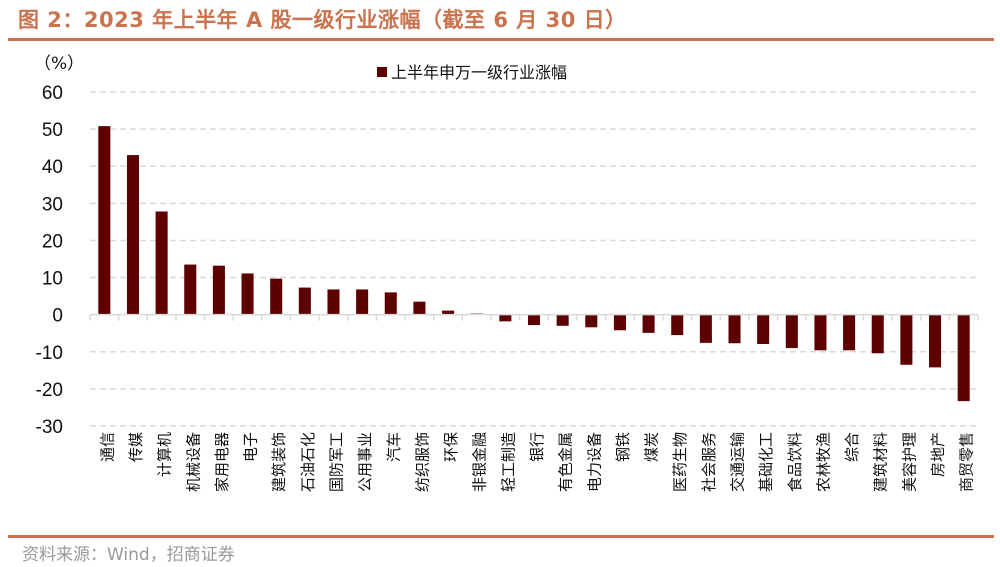  I want to click on x-category-label: 计算机, so click(165, 454).